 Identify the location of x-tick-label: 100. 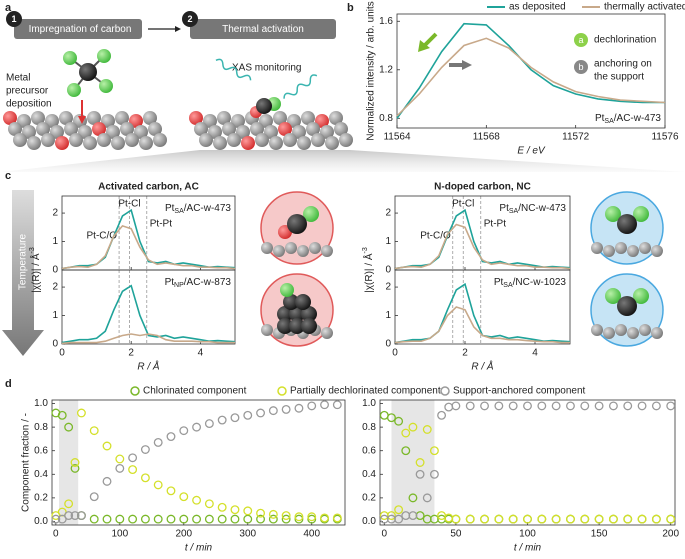
(527, 534).